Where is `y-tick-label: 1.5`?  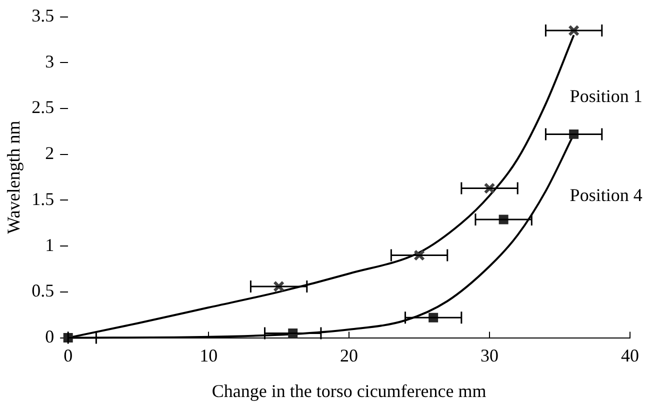 y-tick-label: 1.5 is located at coordinates (43, 198).